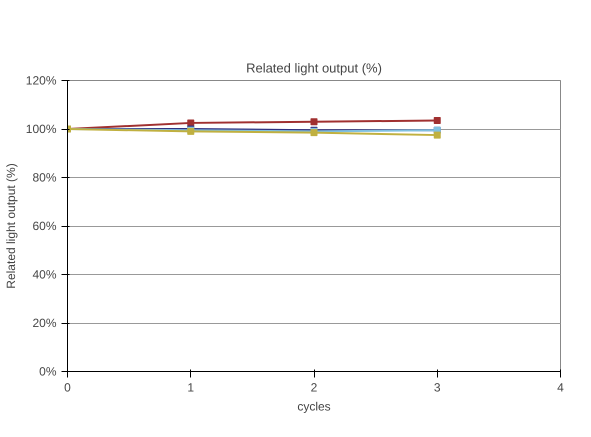 The height and width of the screenshot is (437, 591). What do you see at coordinates (41, 129) in the screenshot?
I see `y-tick-label: 100%` at bounding box center [41, 129].